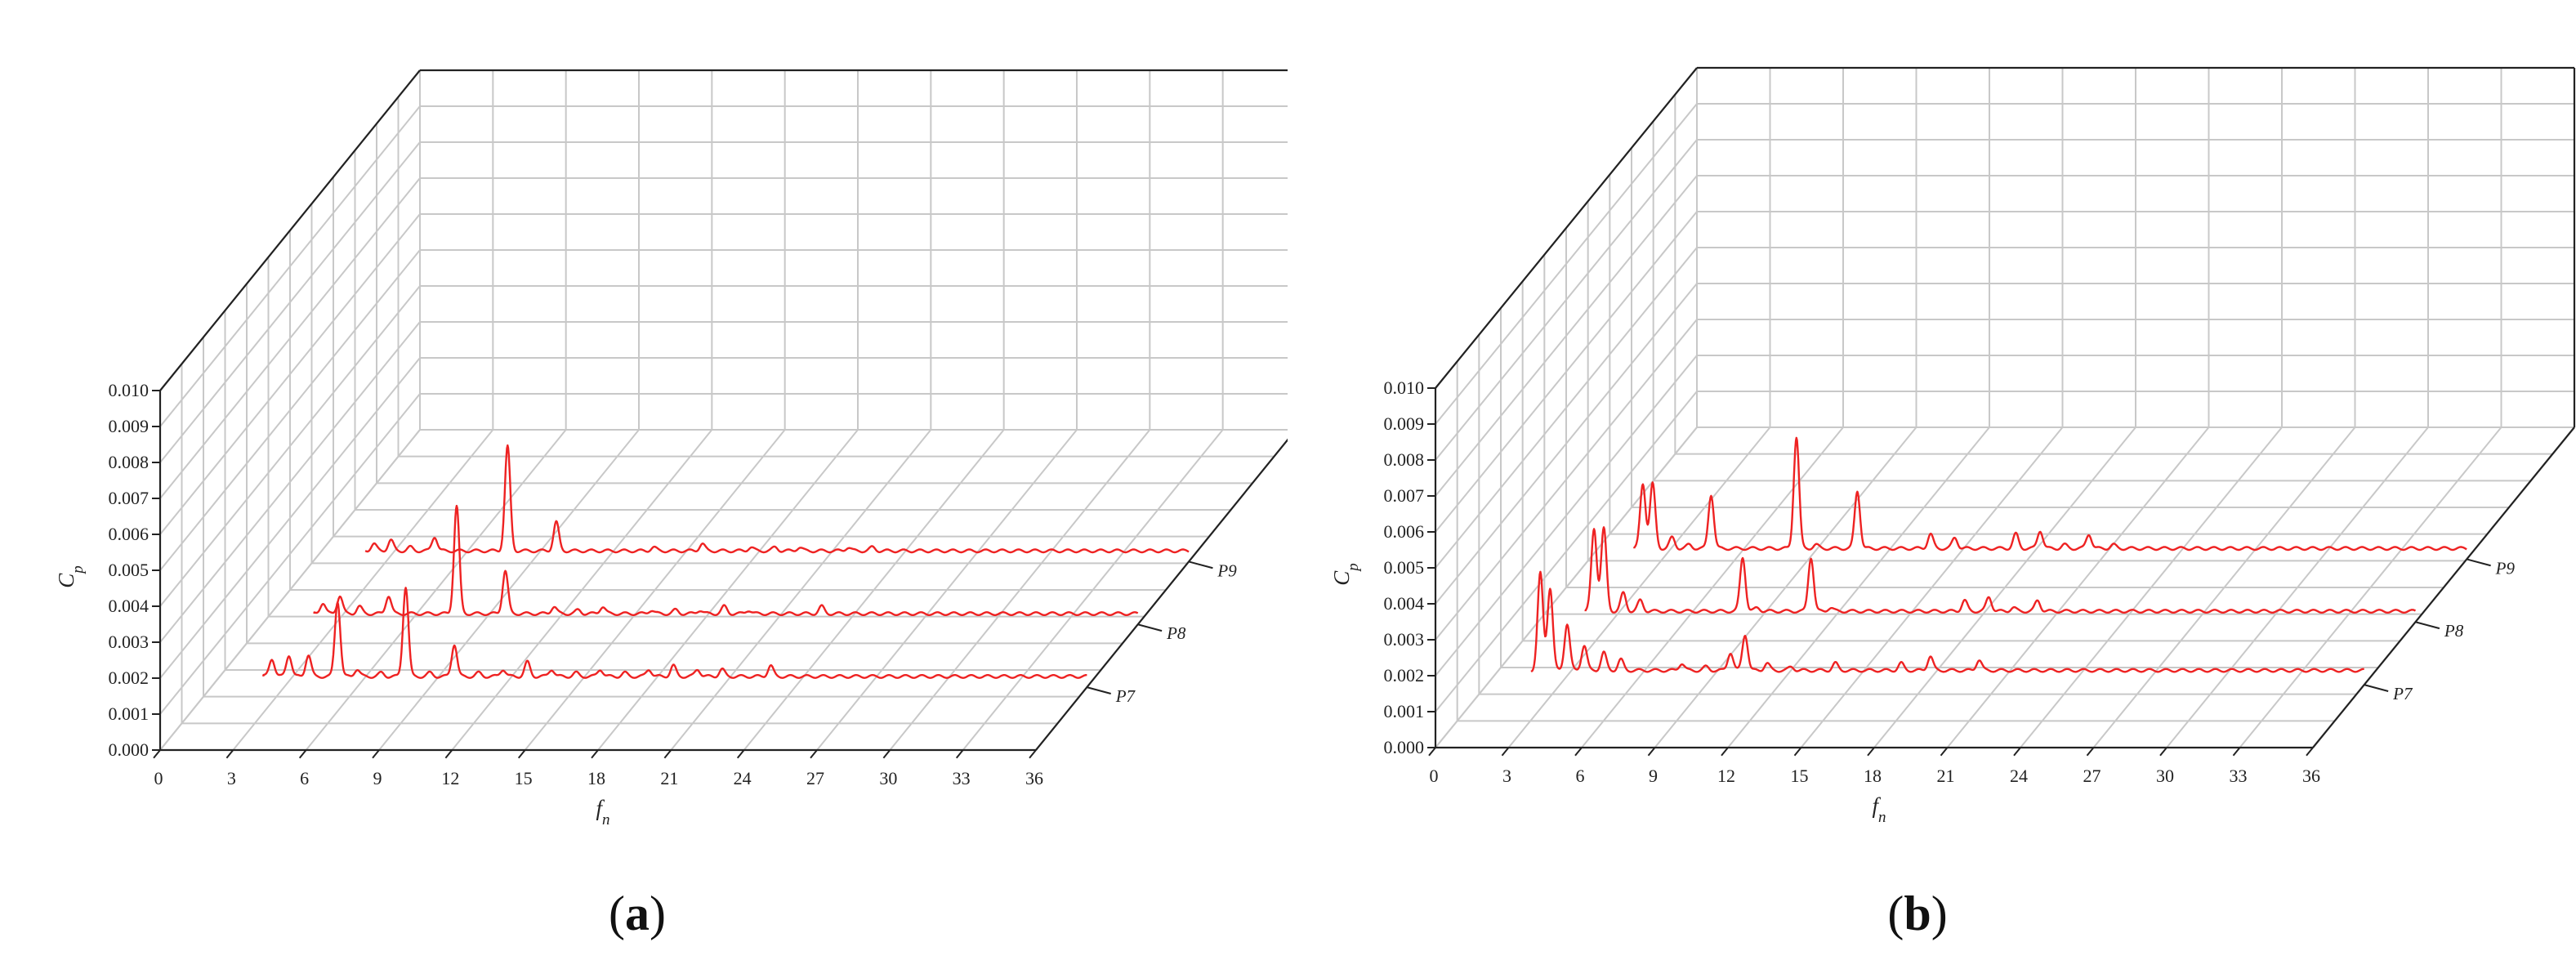 This screenshot has width=2576, height=978. What do you see at coordinates (638, 913) in the screenshot?
I see `caption-letter: a` at bounding box center [638, 913].